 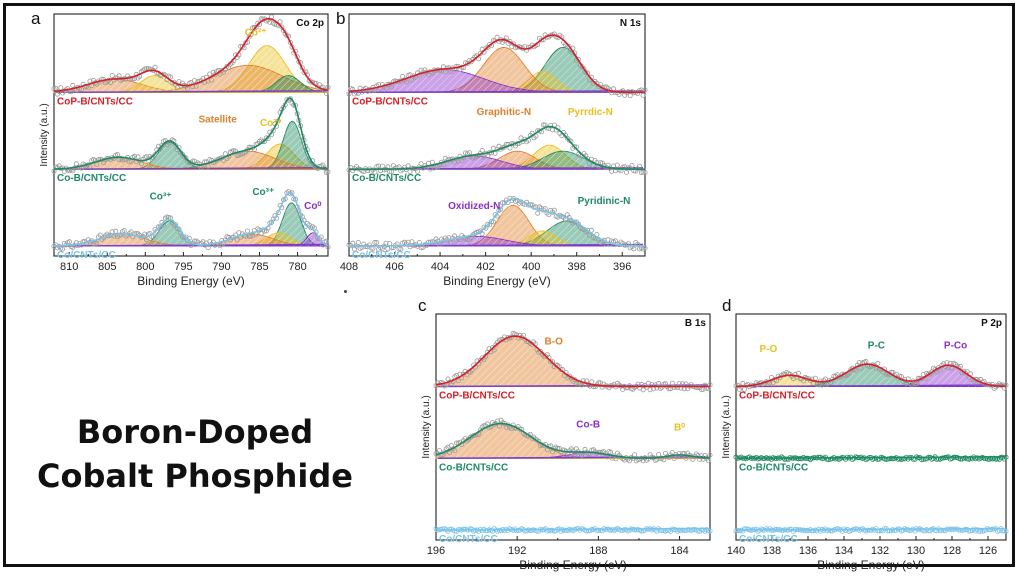 What do you see at coordinates (341, 18) in the screenshot?
I see `panel-letter-b: b` at bounding box center [341, 18].